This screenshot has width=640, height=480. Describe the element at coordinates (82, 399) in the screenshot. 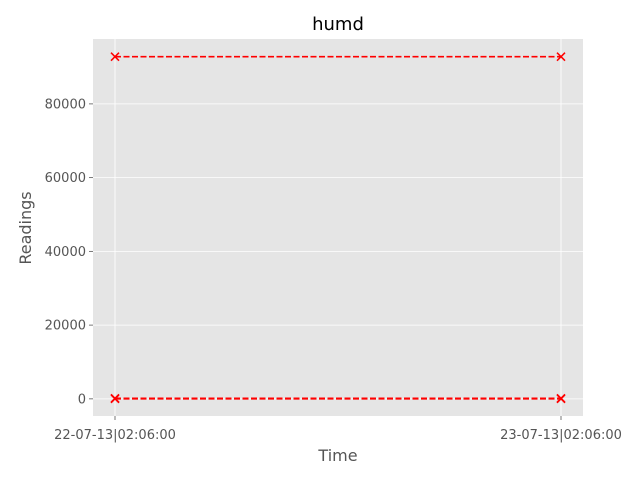

I see `y-tick-label: 0` at that location.